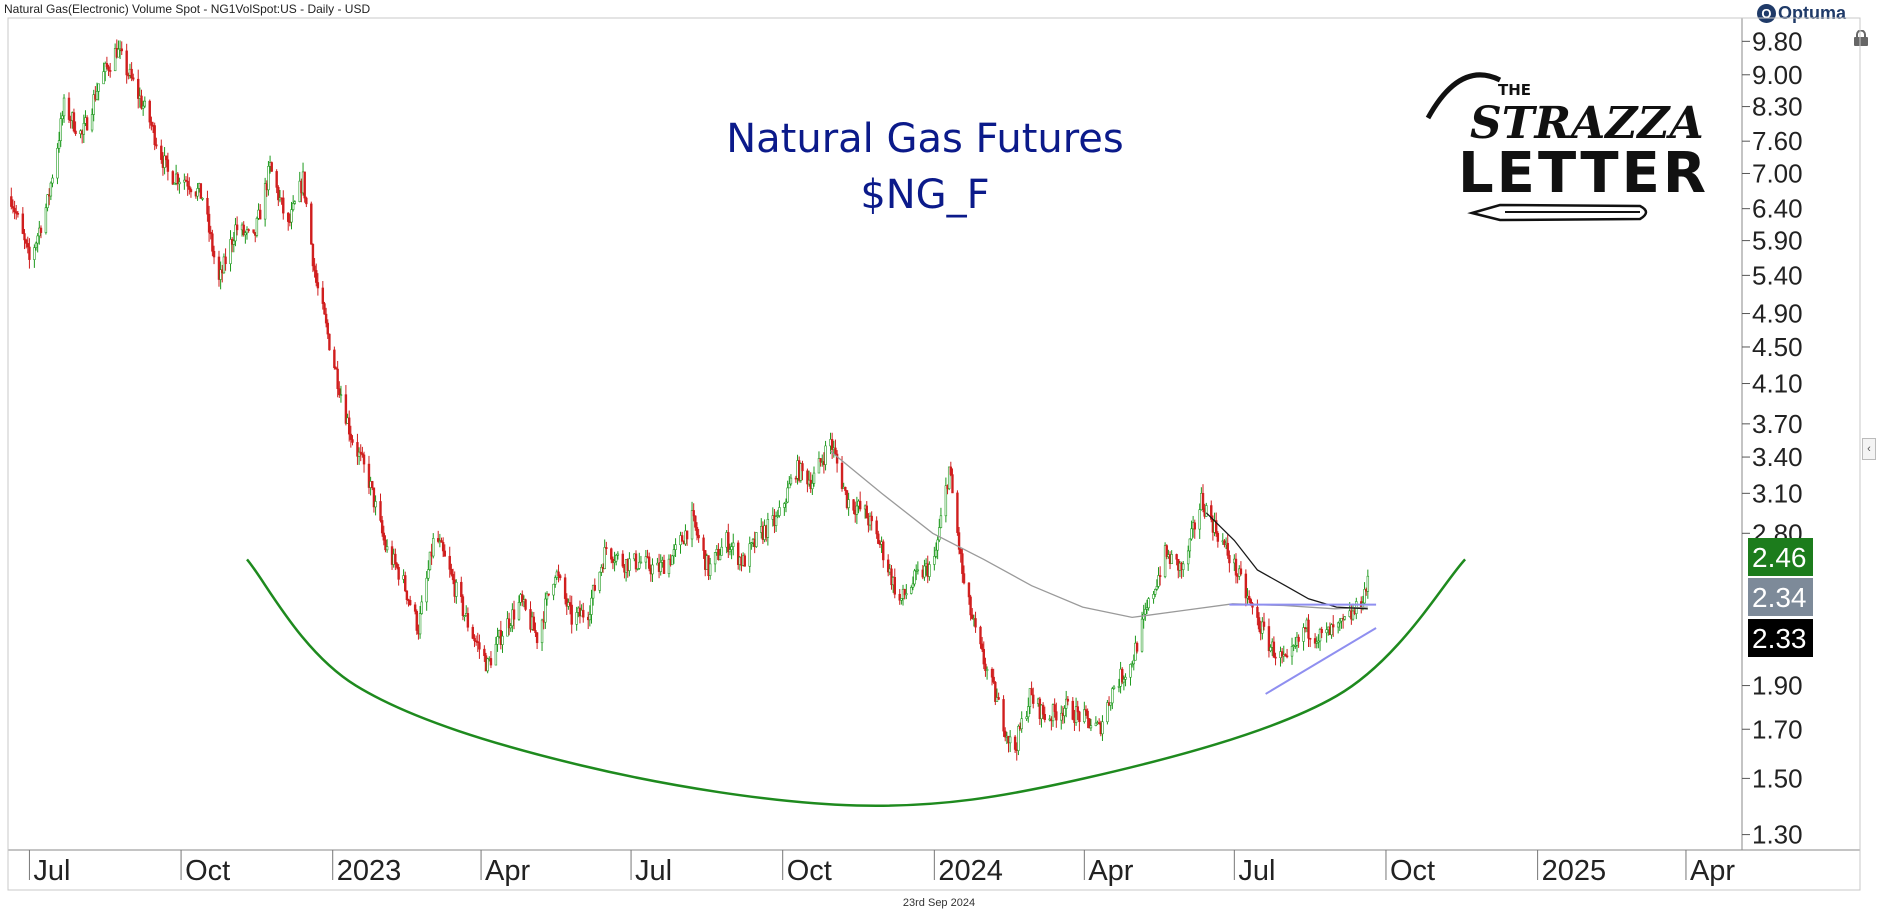  What do you see at coordinates (1777, 107) in the screenshot?
I see `y-tick-label: 8.30` at bounding box center [1777, 107].